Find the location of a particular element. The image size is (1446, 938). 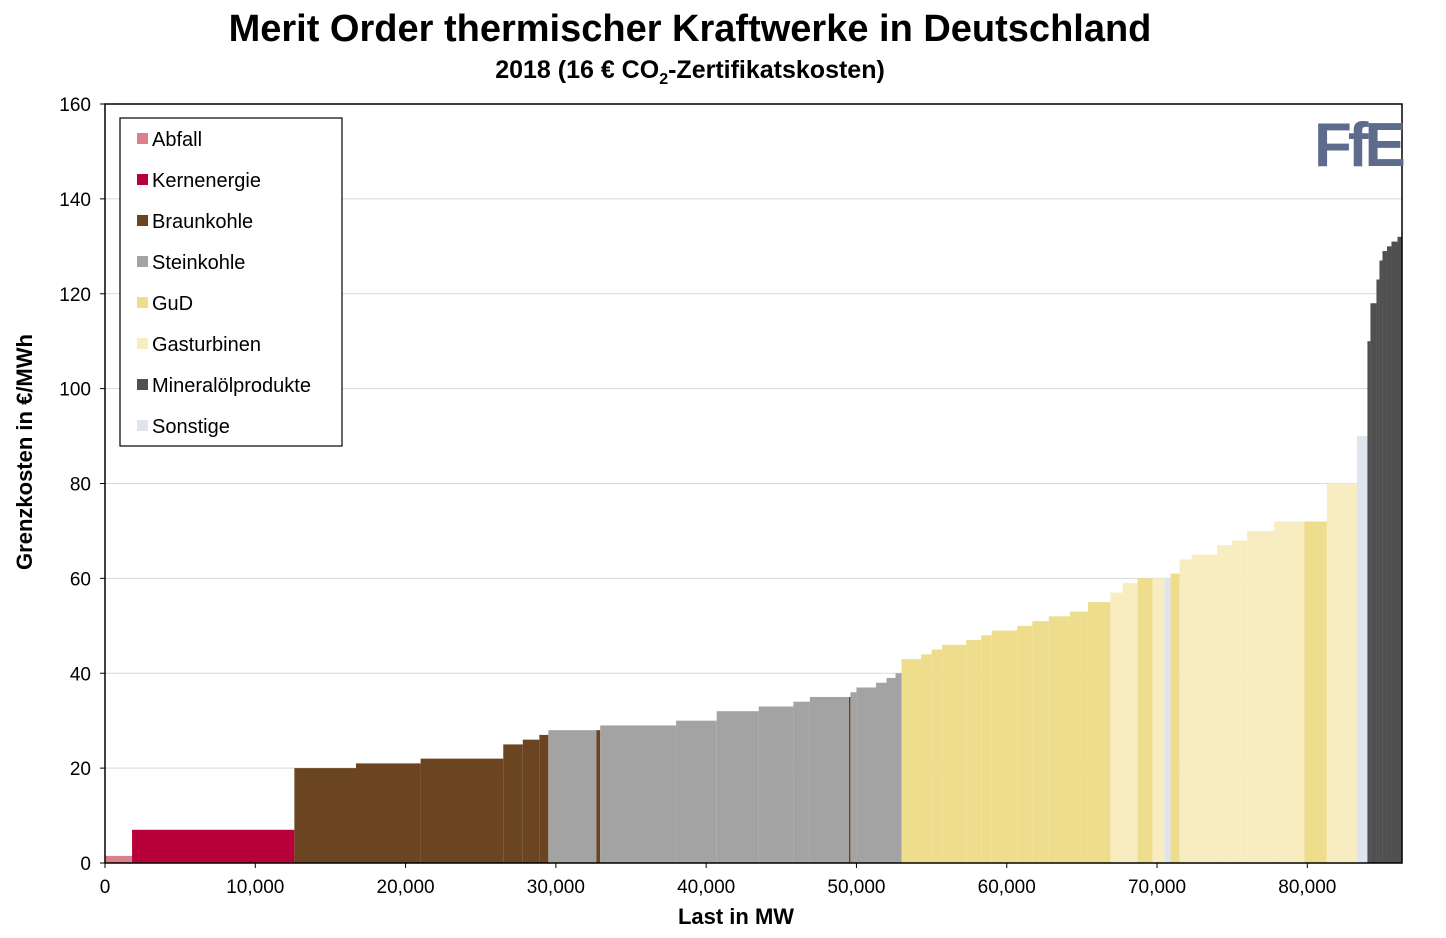

legend-box is located at coordinates (231, 282).